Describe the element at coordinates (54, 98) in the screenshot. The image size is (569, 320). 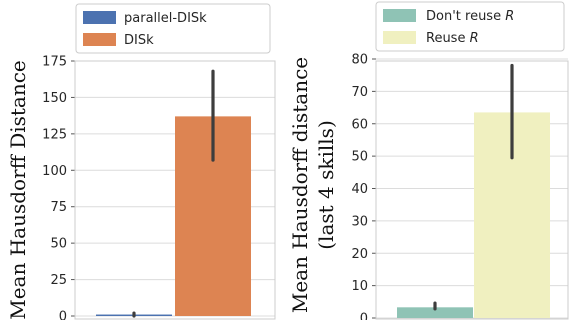
I see `left-ytick-label: 150` at that location.